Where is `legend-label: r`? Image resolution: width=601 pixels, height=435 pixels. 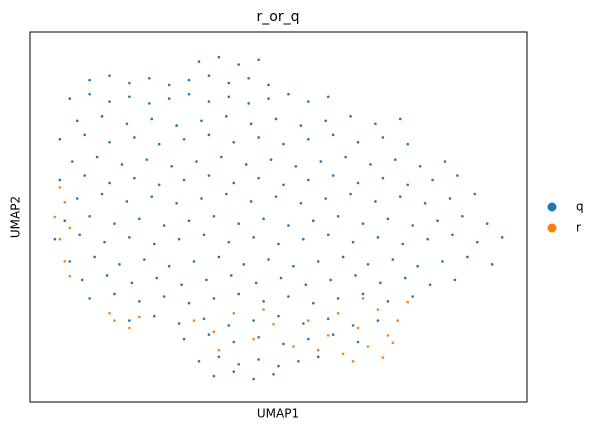
legend-label: r is located at coordinates (578, 228).